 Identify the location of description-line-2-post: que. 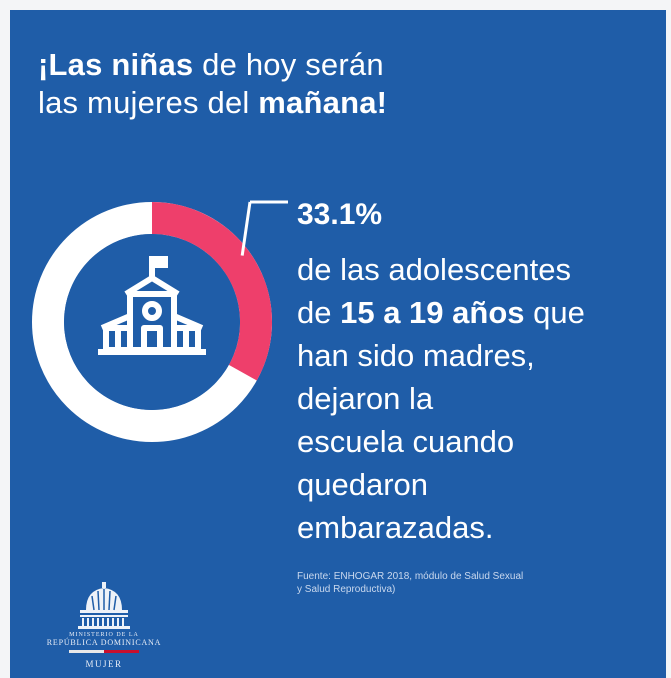
(554, 312).